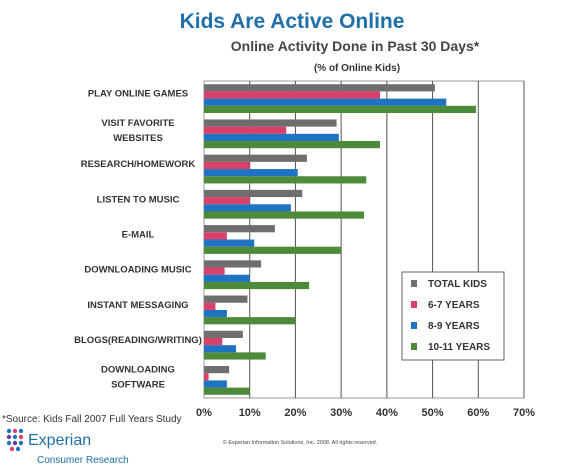 The height and width of the screenshot is (467, 585). Describe the element at coordinates (433, 413) in the screenshot. I see `x-tick-label: 50%` at that location.